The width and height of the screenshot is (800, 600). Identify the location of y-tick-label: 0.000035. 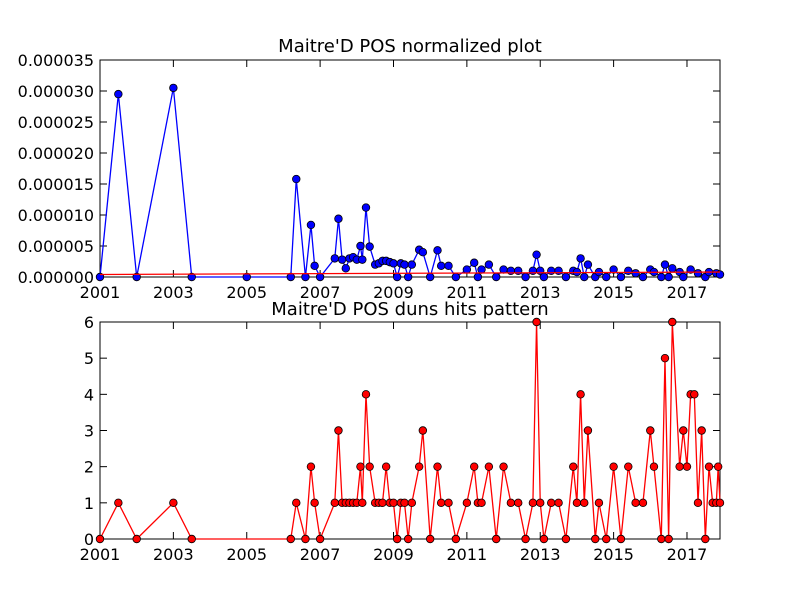
(56, 60).